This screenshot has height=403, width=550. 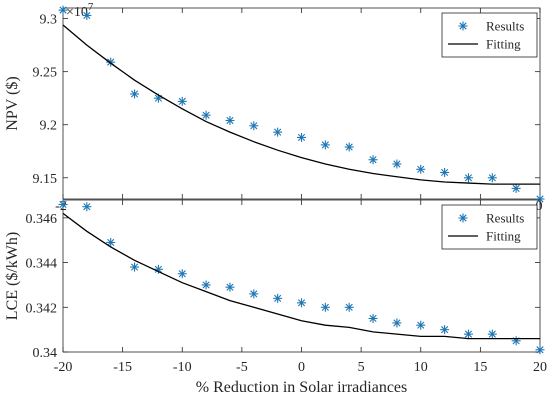 I want to click on y-tick-label: 0.346, so click(x=42, y=219).